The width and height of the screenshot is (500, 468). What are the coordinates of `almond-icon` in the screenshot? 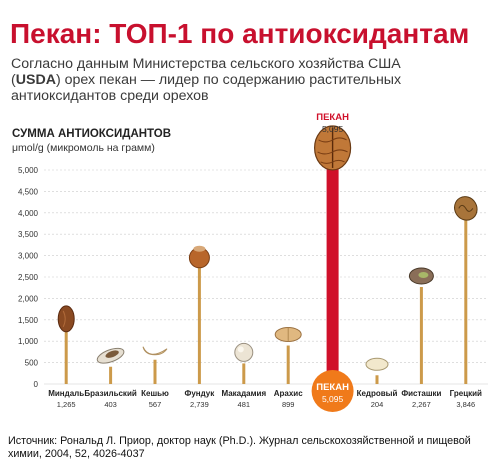 It's located at (66, 319).